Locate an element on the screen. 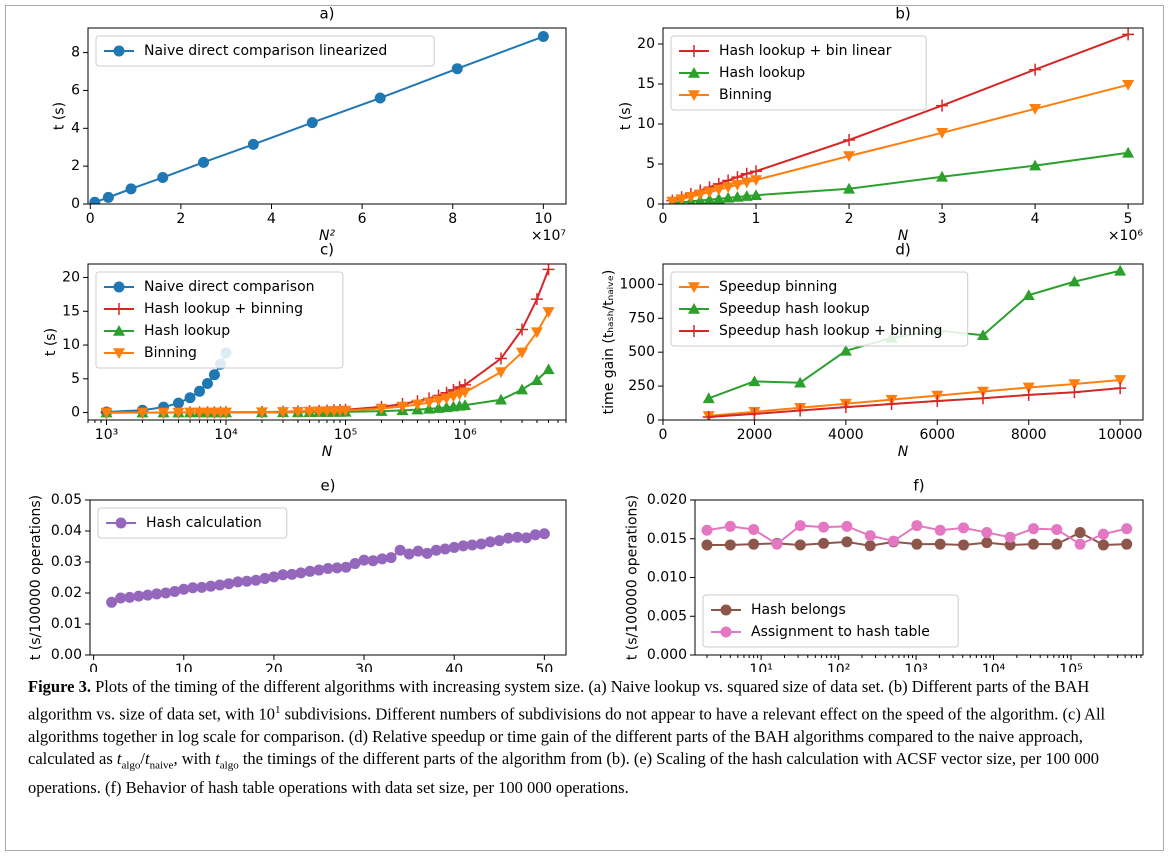  legend-box is located at coordinates (265, 51).